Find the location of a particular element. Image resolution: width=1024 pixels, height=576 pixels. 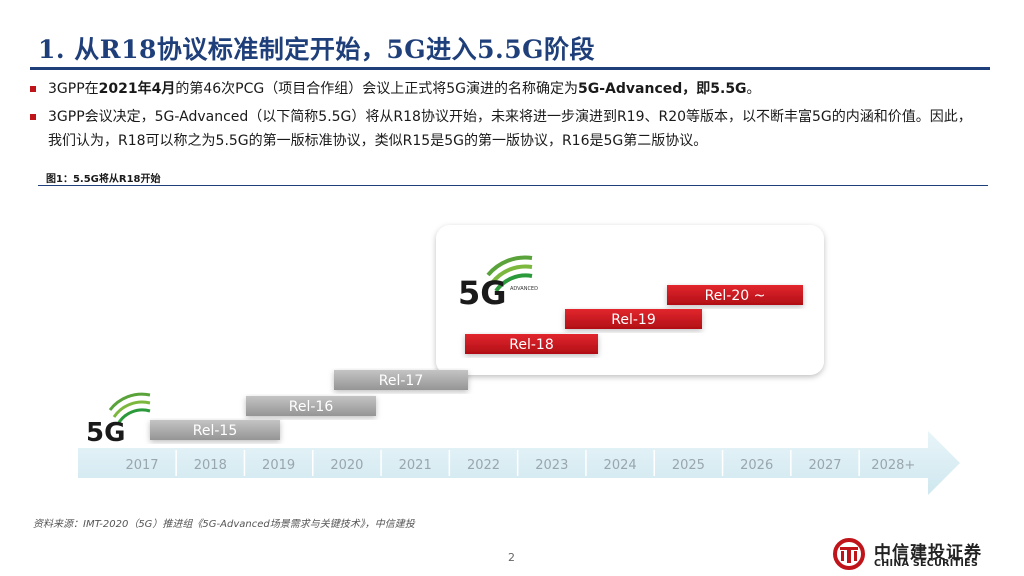

release-bar-rel-16: Rel-16 is located at coordinates (311, 406).